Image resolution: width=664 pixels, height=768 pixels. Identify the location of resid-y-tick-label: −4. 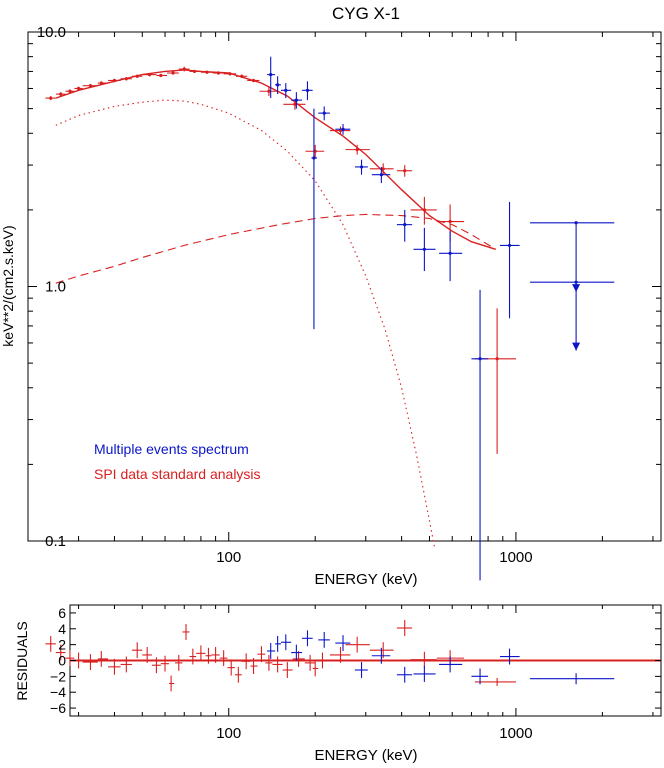
(58, 692).